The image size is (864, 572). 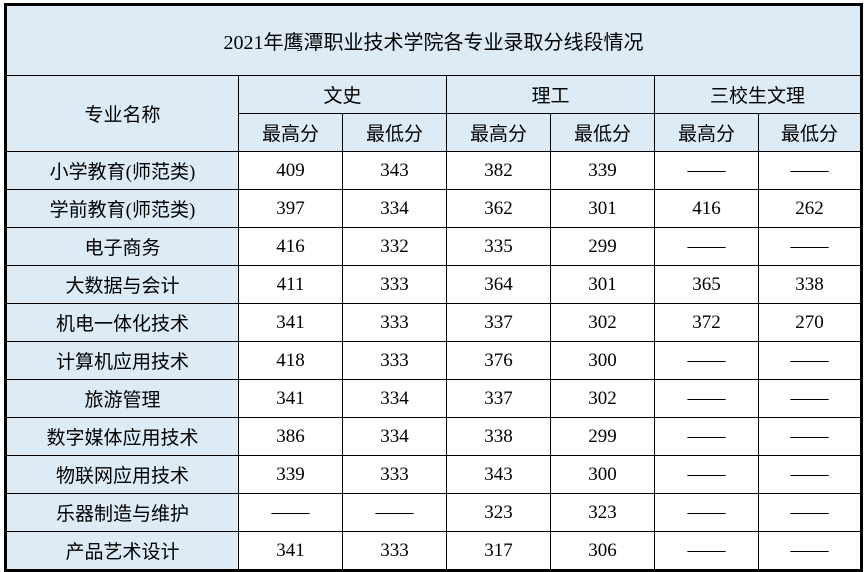 What do you see at coordinates (290, 170) in the screenshot?
I see `score-cell: 409` at bounding box center [290, 170].